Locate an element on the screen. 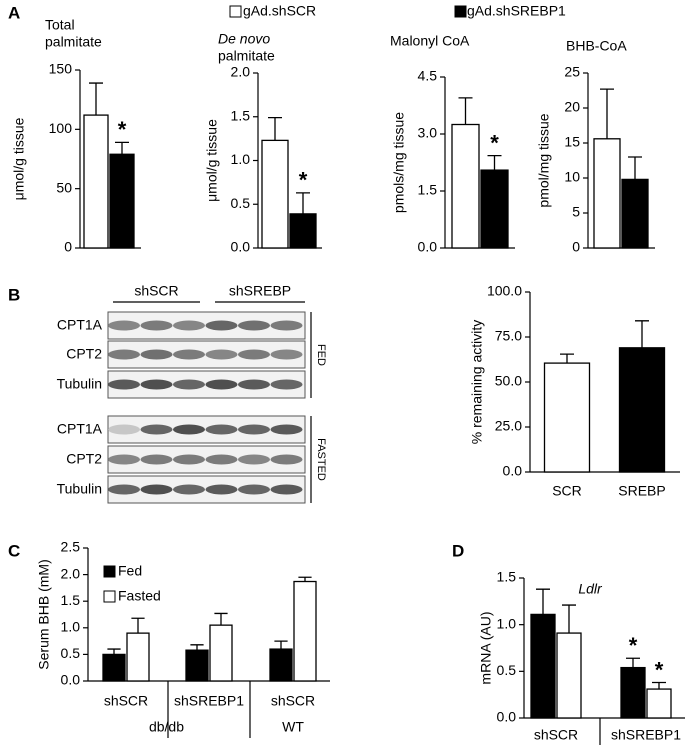  y-tick-label: 15 is located at coordinates (572, 142).